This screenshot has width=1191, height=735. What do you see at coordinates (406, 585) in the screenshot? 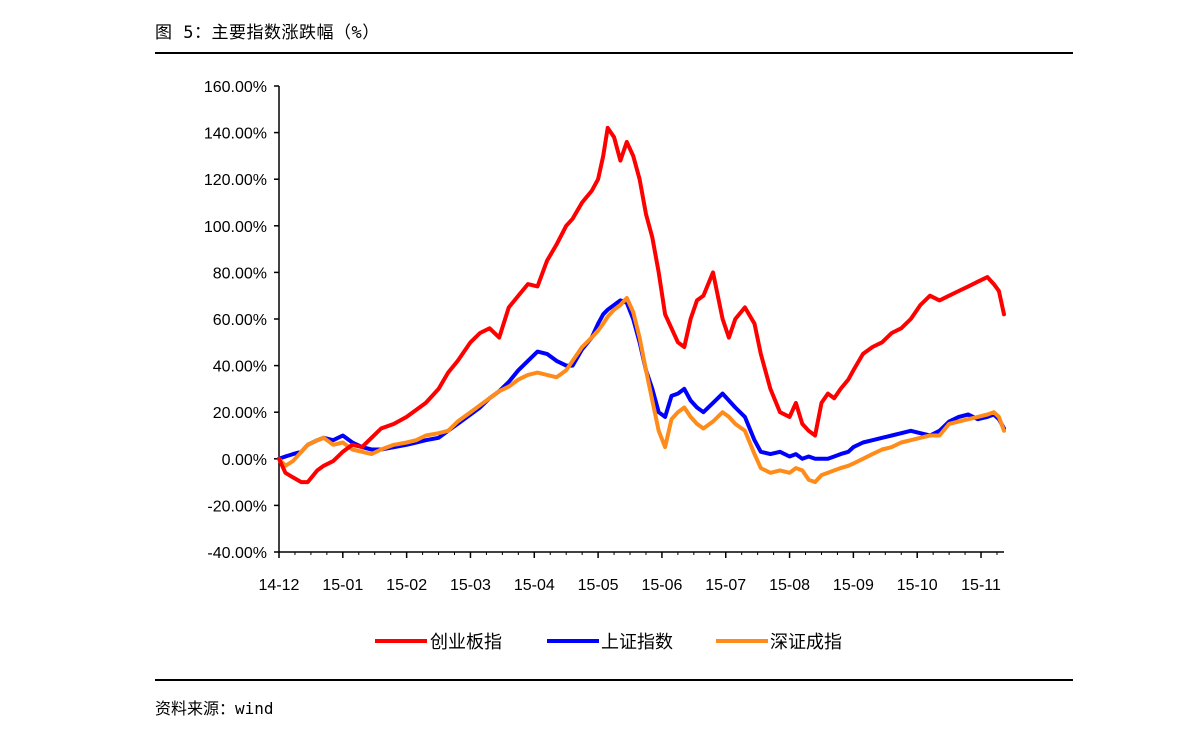
I see `x-tick-label: 15-02` at bounding box center [406, 585].